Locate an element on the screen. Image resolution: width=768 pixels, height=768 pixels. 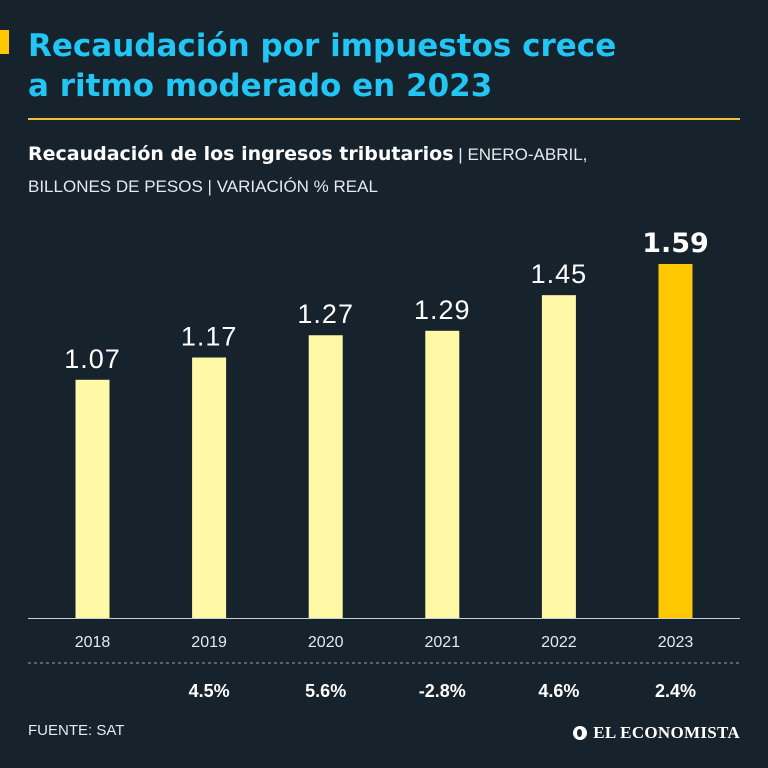
x-tick-label-2019: 2019 is located at coordinates (209, 642).